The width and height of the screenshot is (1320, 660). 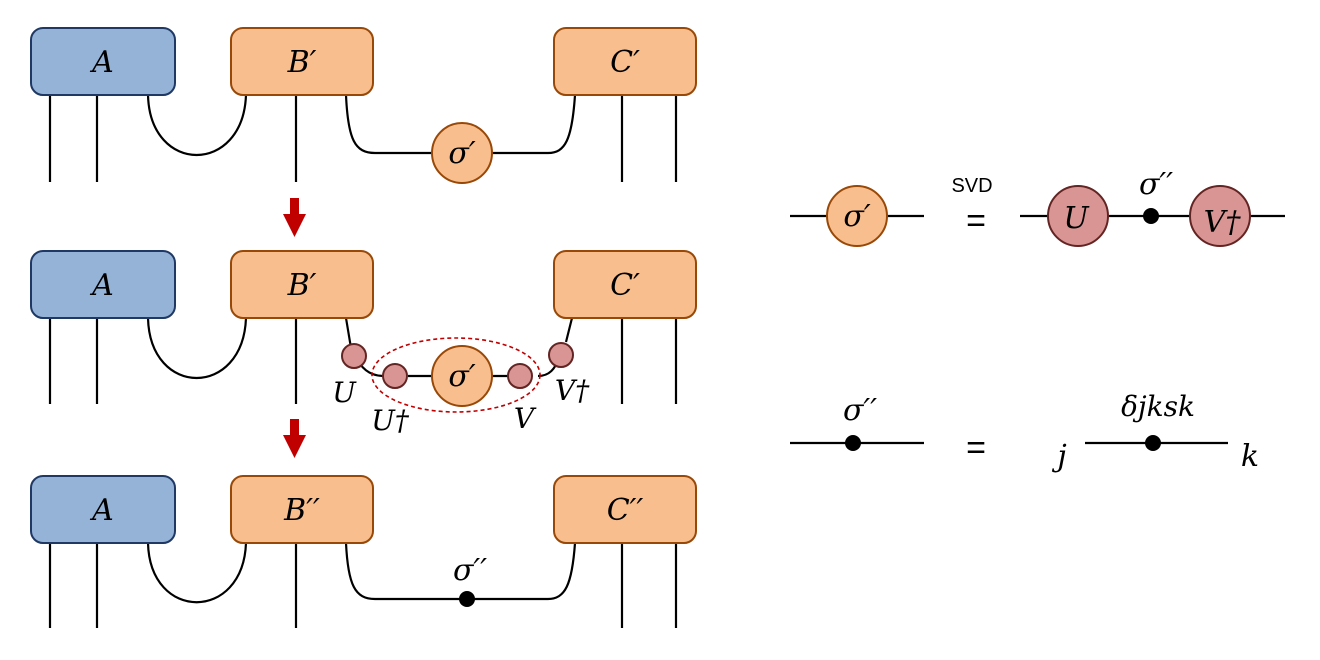 I want to click on svd-operator-label: SVD, so click(x=971, y=186).